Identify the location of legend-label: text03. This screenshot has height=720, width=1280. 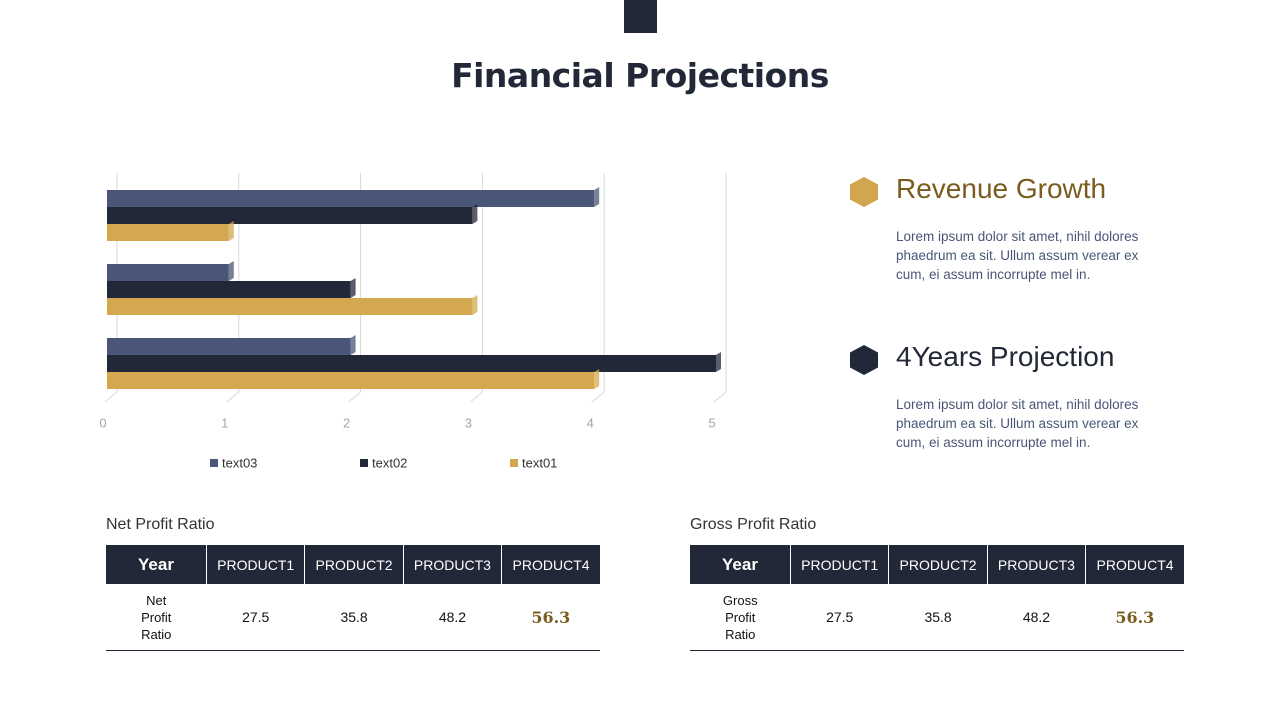
(239, 462).